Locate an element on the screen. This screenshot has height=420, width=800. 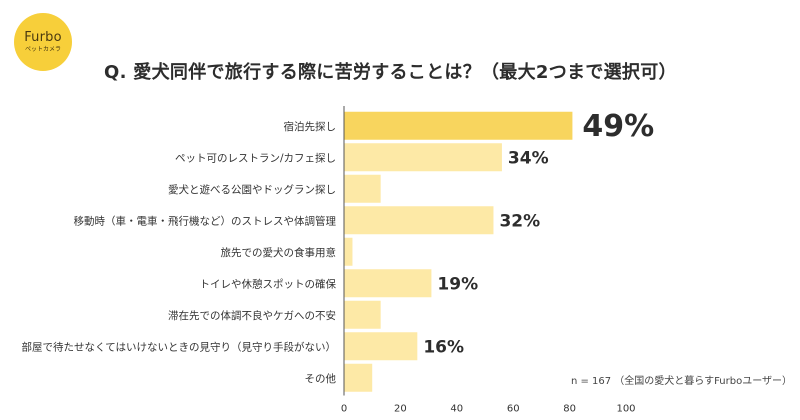
category-label: 宿泊先探し is located at coordinates (310, 126).